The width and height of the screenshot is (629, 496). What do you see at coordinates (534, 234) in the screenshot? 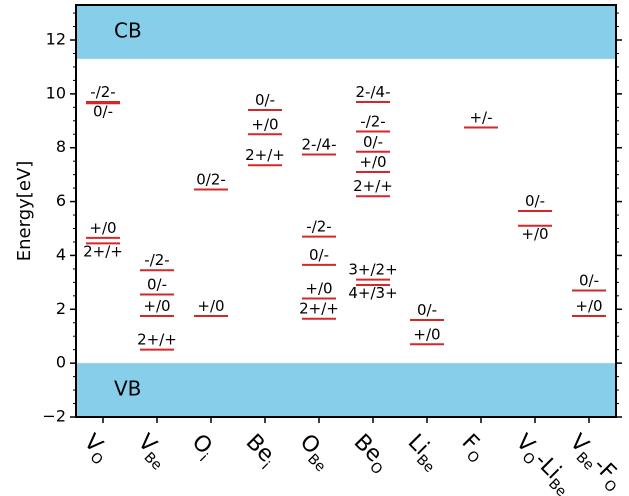
I see `level-label-29: +/0` at bounding box center [534, 234].